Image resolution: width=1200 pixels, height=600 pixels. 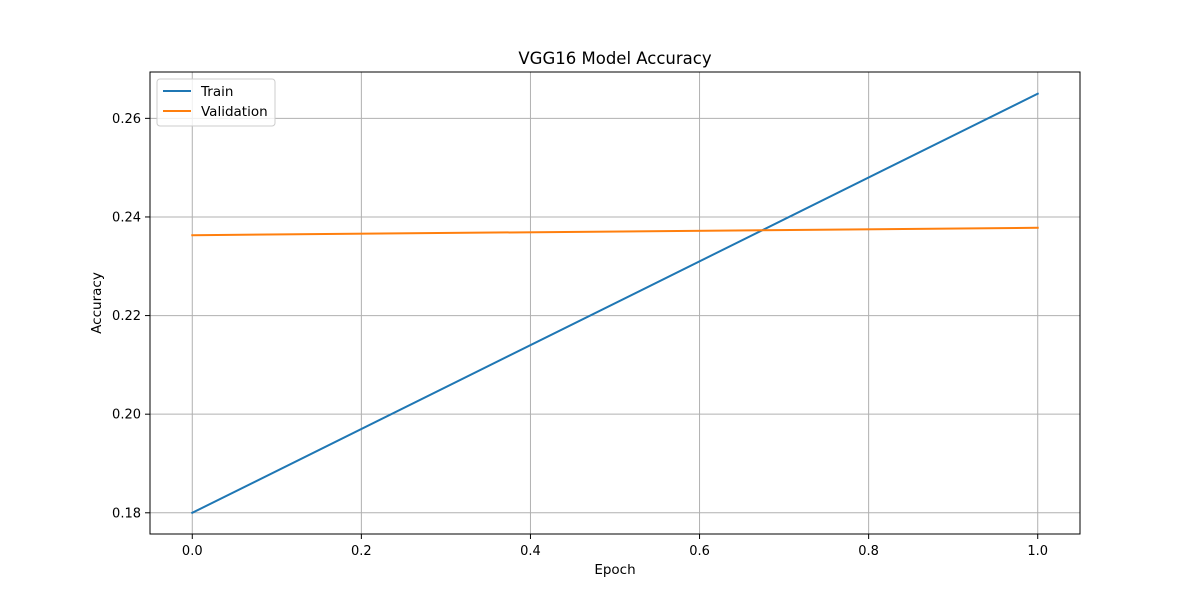 What do you see at coordinates (234, 112) in the screenshot?
I see `legend-label-validation: Validation` at bounding box center [234, 112].